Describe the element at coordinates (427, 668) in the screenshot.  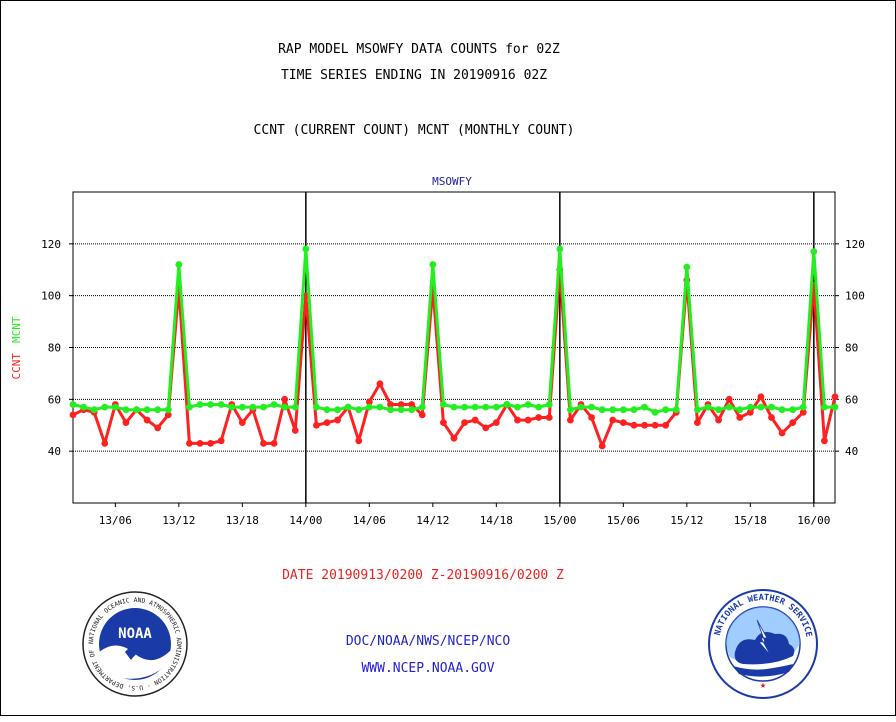
I see `url-link: WWW.NCEP.NOAA.GOV` at that location.